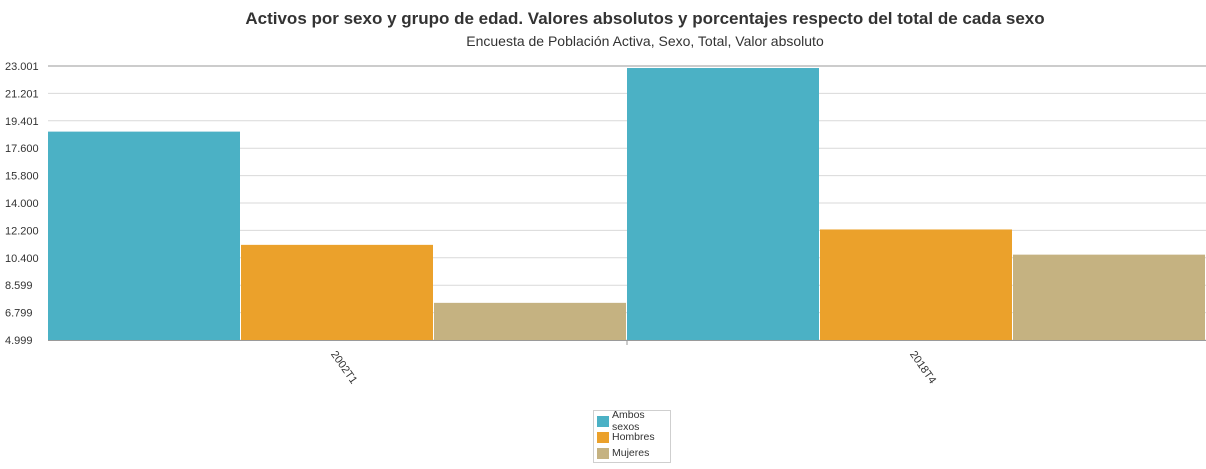  What do you see at coordinates (22, 149) in the screenshot?
I see `y-tick-label: 17.600` at bounding box center [22, 149].